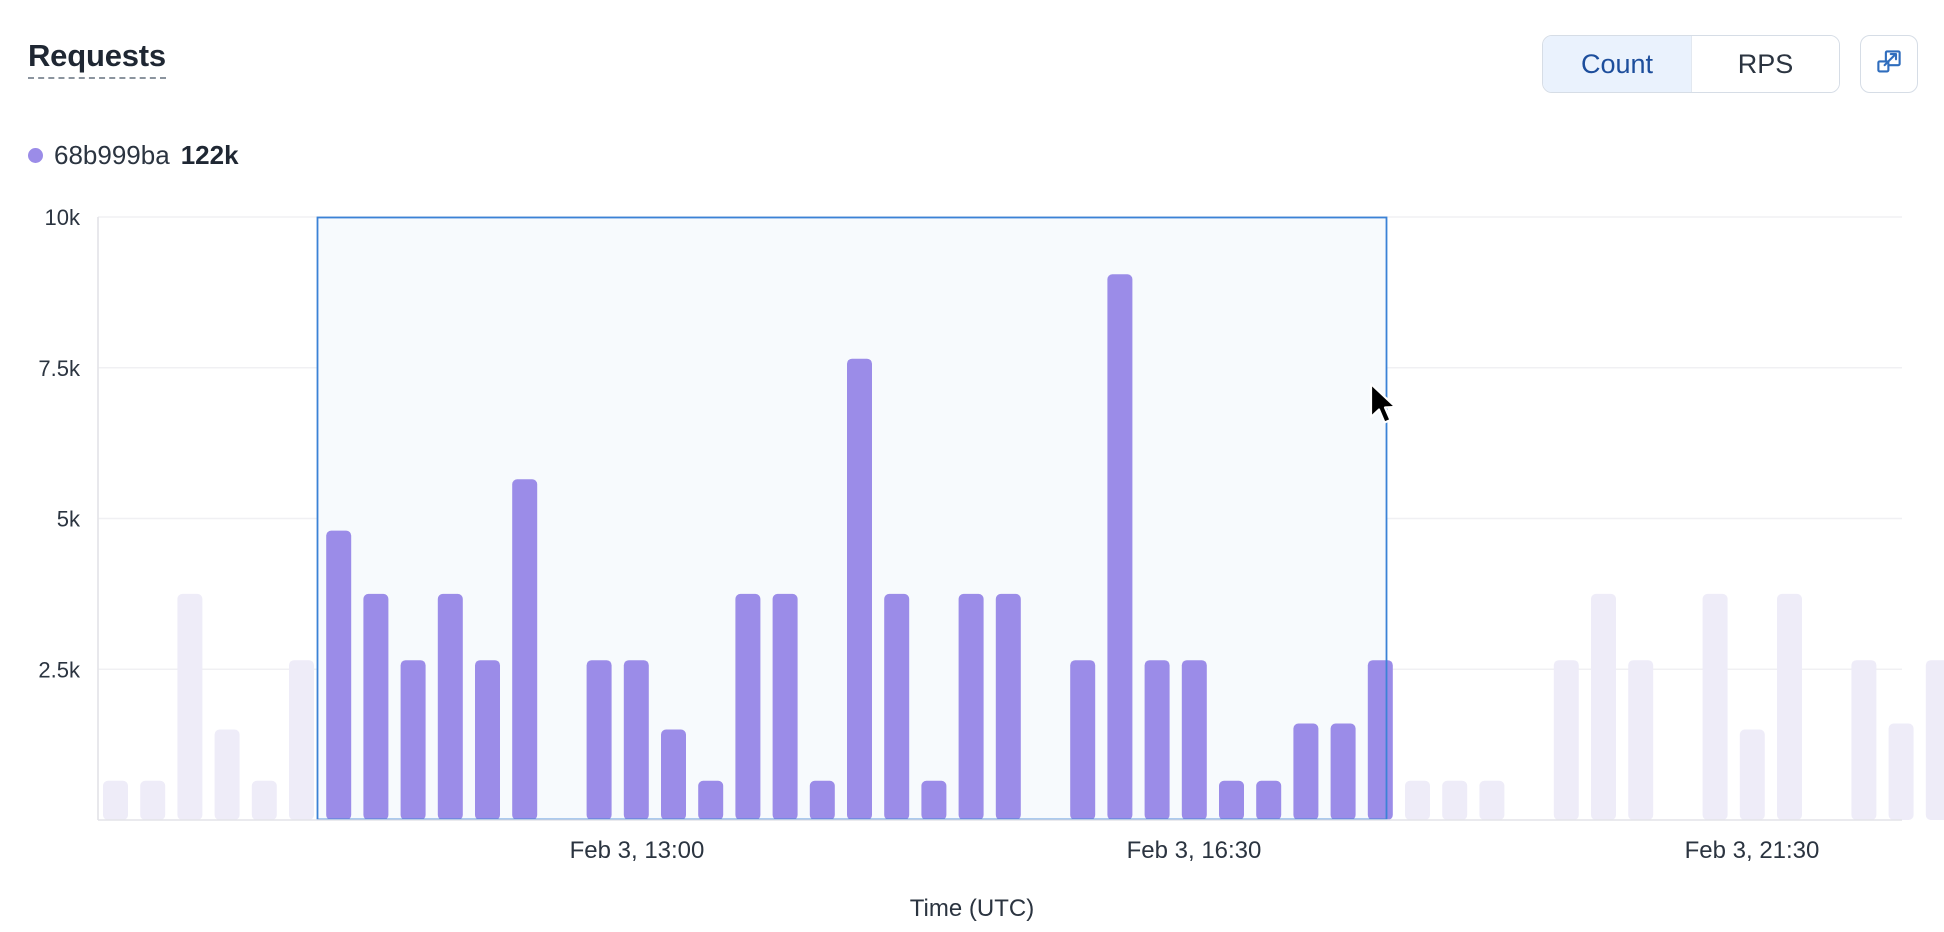  Describe the element at coordinates (637, 850) in the screenshot. I see `x-tick-label: Feb 3, 13:00` at that location.